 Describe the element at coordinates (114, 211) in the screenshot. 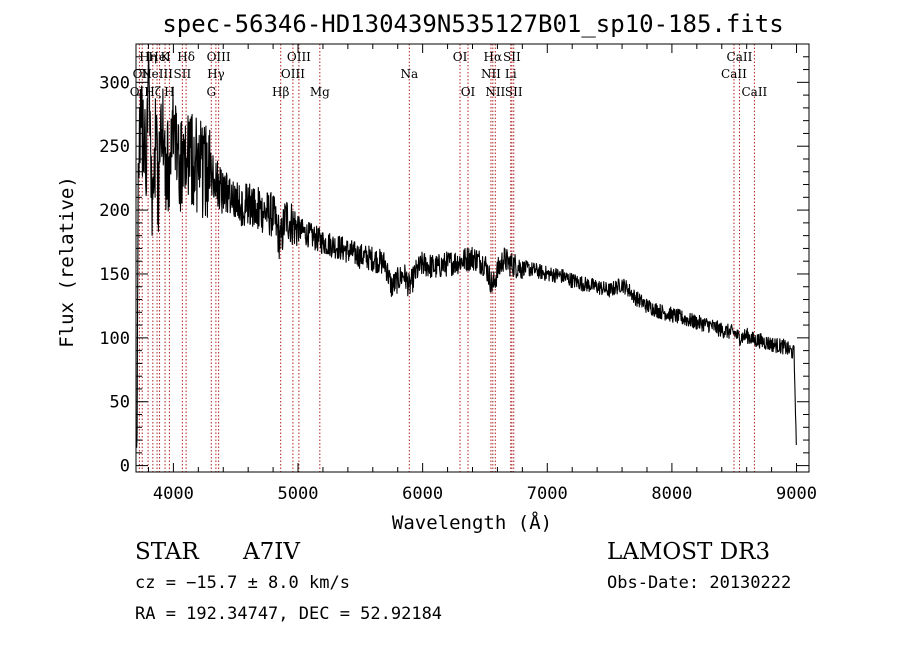

I see `y-tick-label: 200` at that location.